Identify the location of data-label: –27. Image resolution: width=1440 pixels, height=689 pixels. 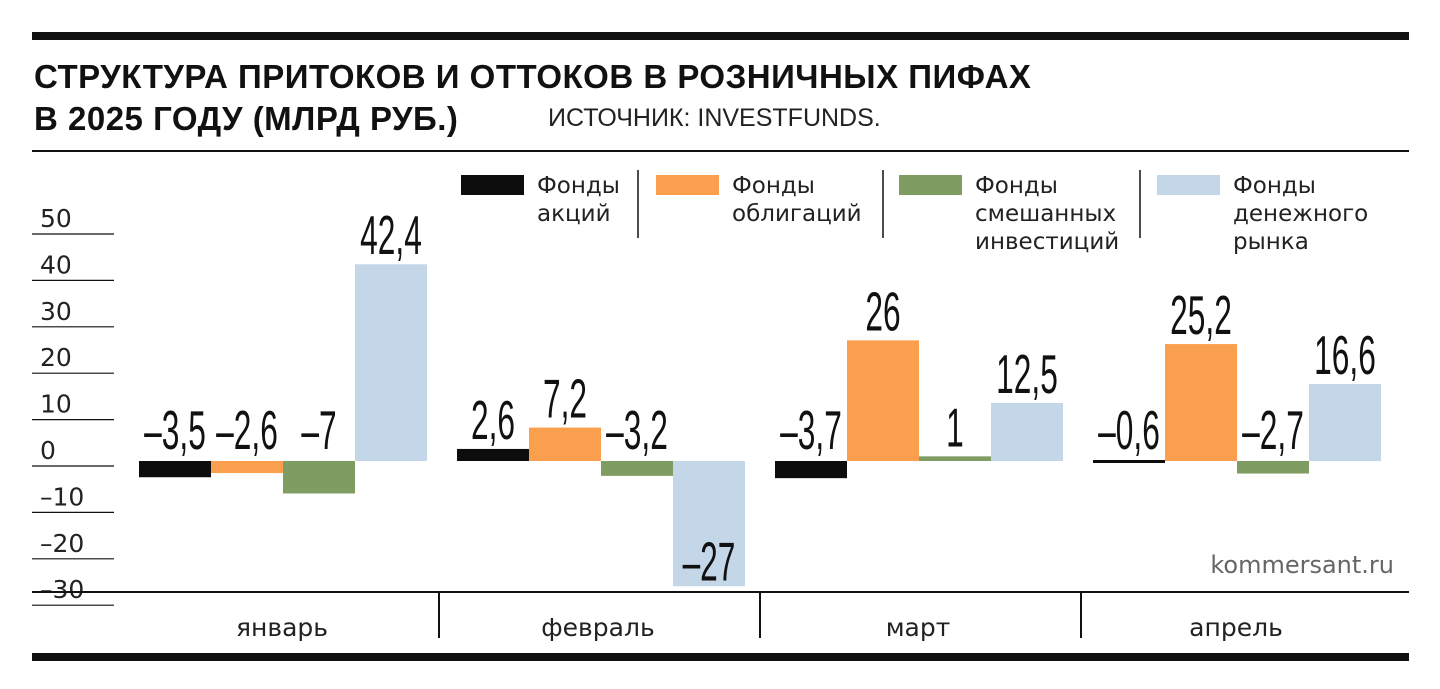
(709, 561).